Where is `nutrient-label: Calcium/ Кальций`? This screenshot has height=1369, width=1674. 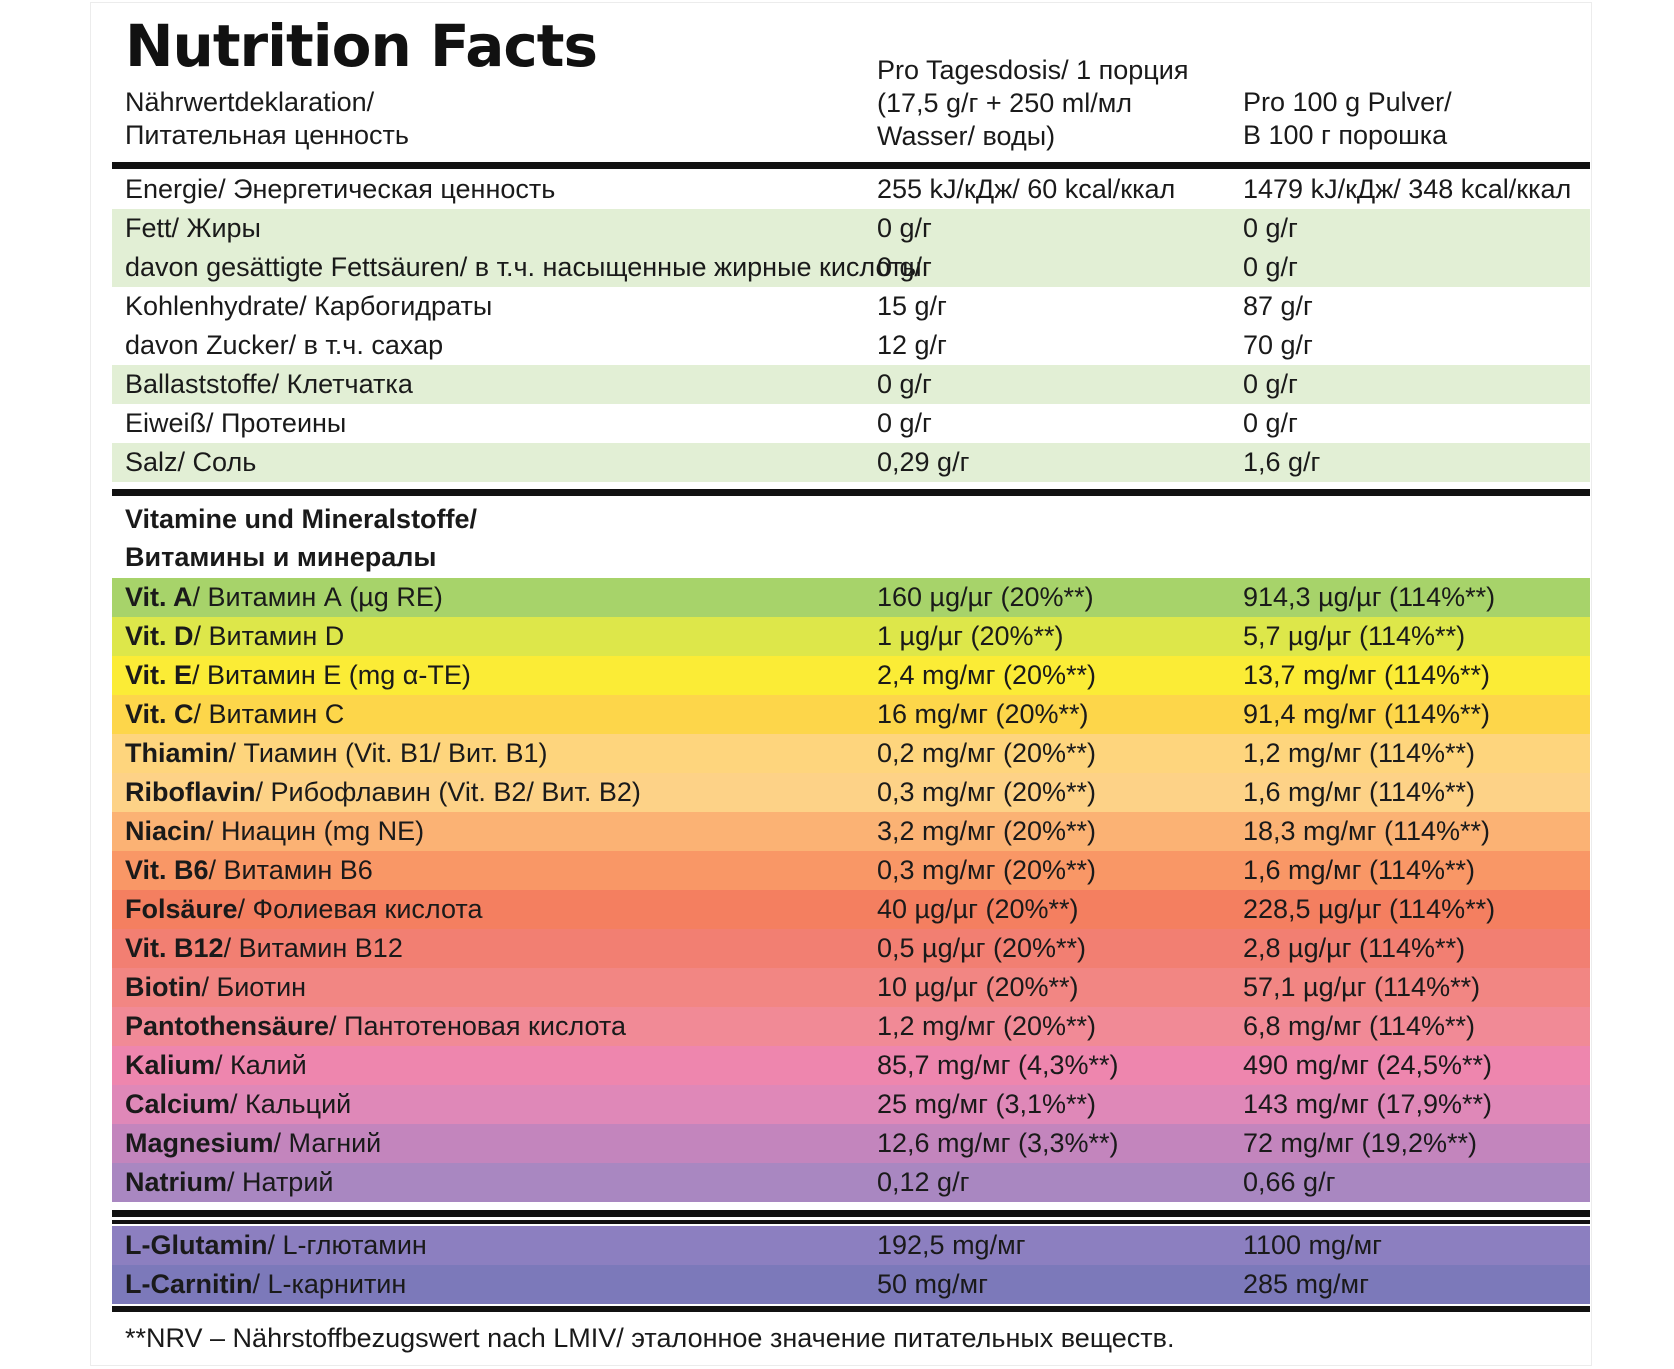
nutrient-label: Calcium/ Кальций is located at coordinates (238, 1104).